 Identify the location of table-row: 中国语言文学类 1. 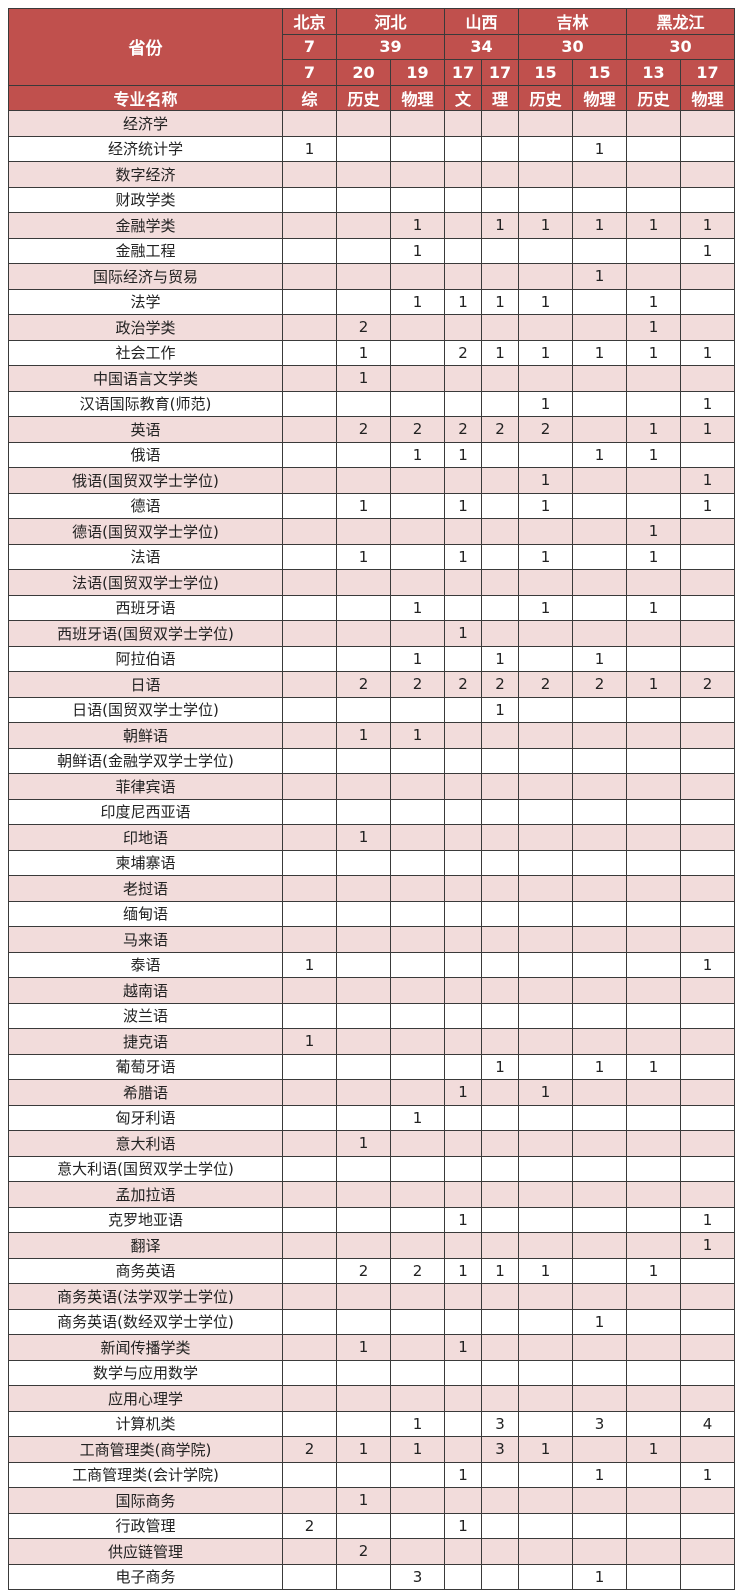
(371, 378).